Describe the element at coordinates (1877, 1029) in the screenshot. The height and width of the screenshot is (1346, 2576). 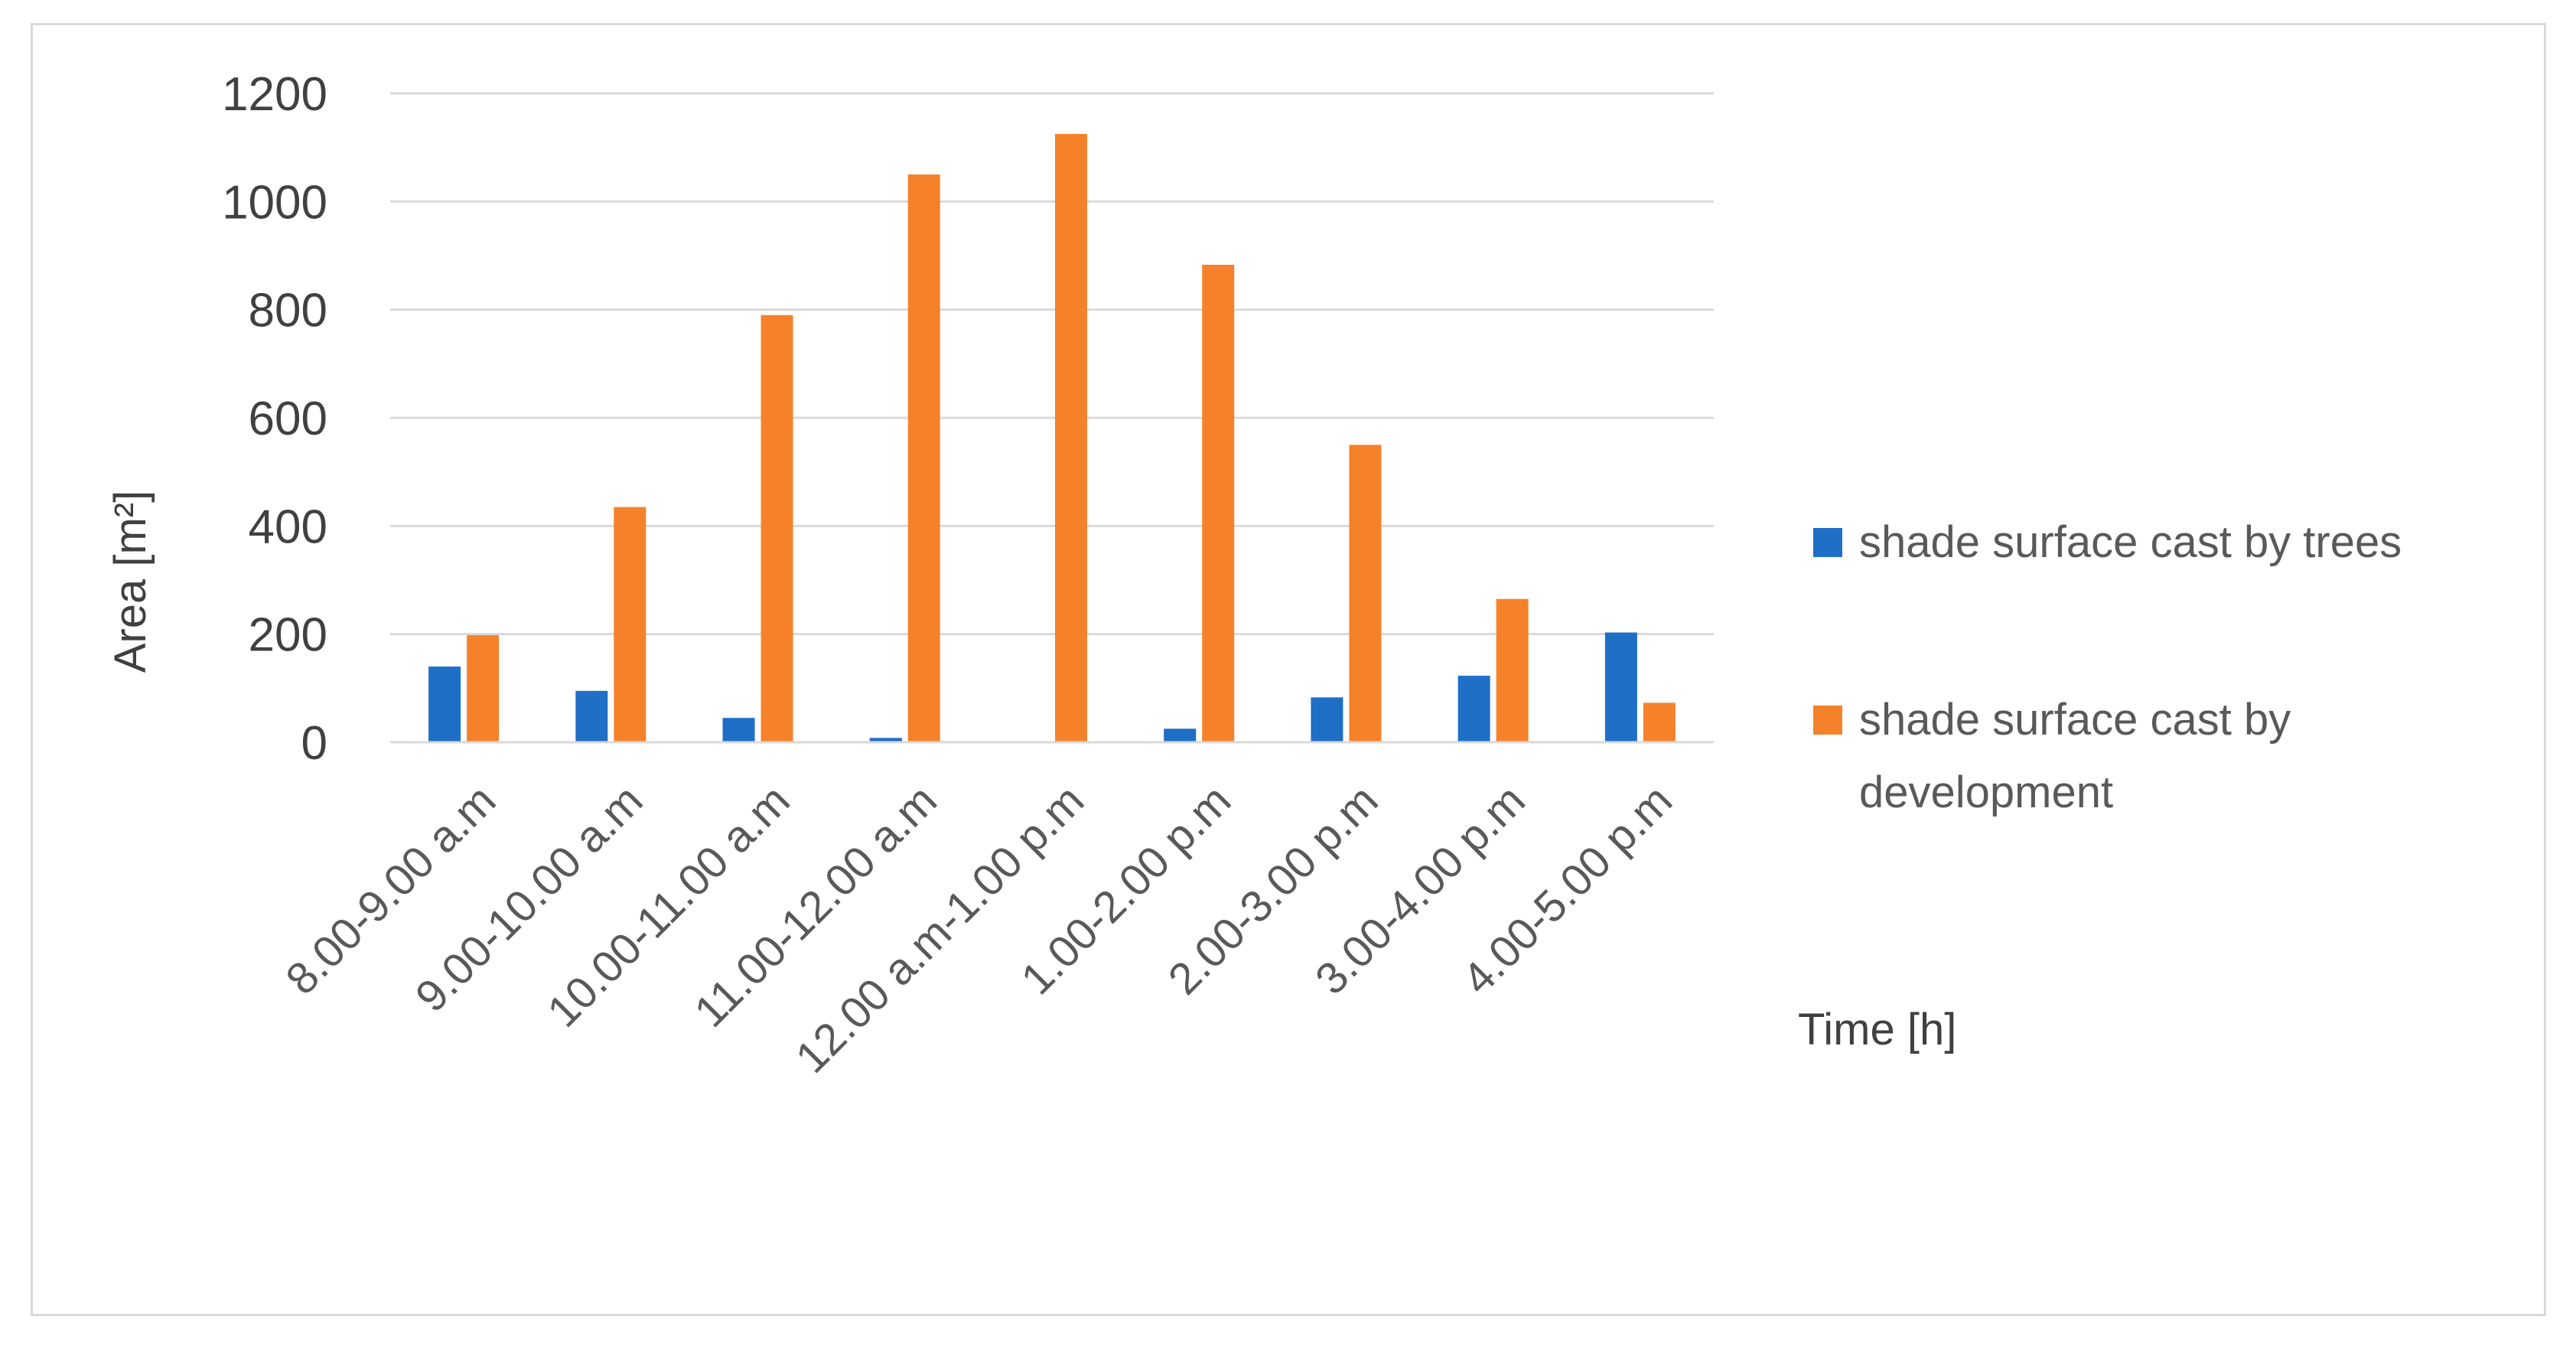
I see `x-axis-title: Time [h]` at that location.